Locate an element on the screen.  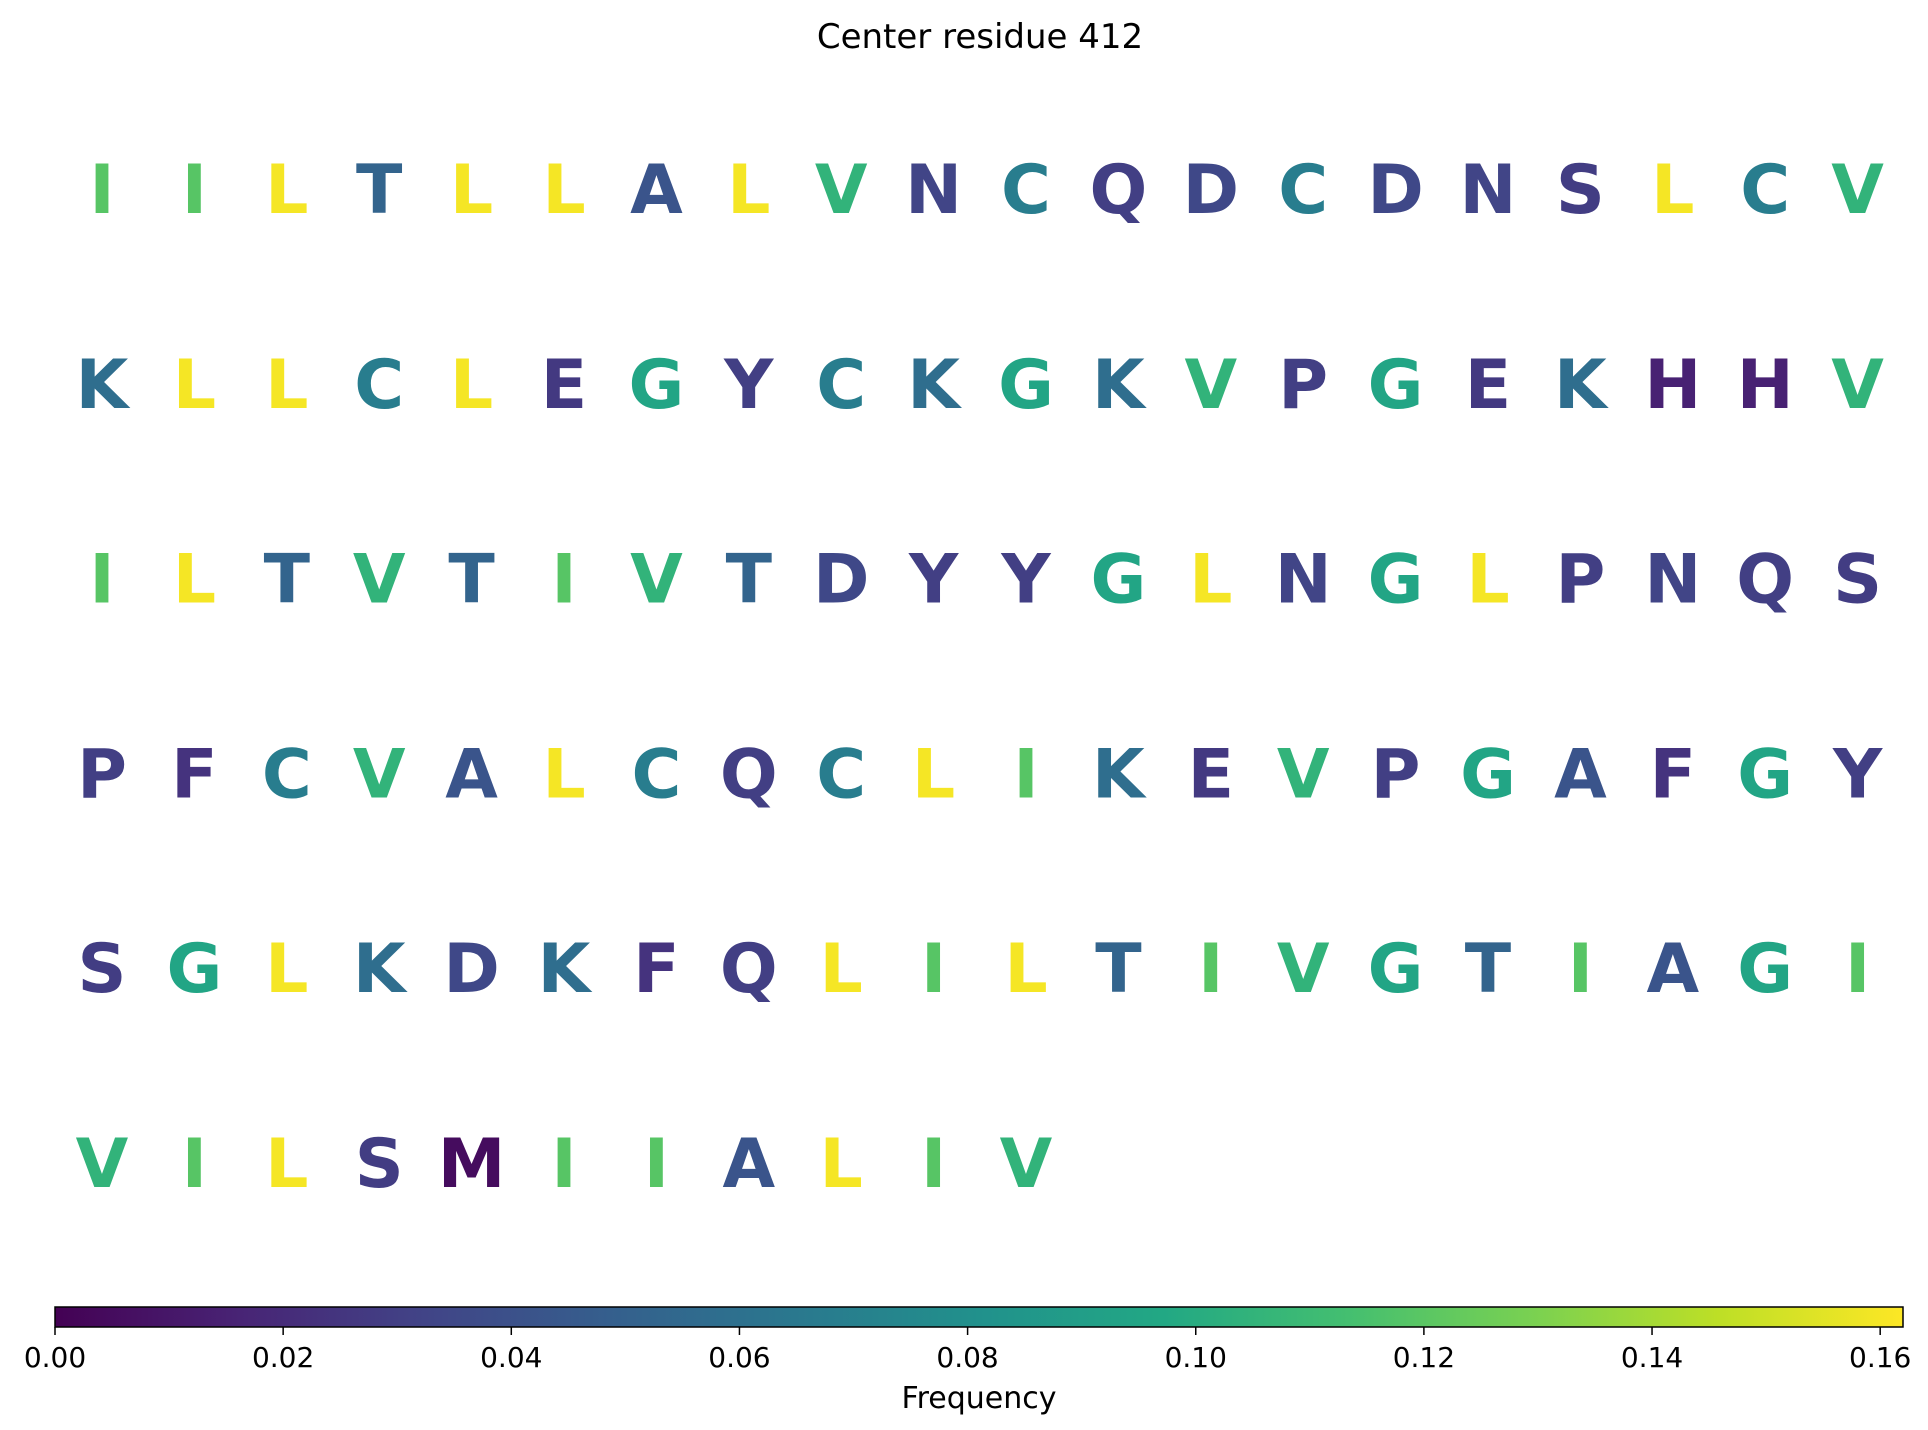
colorbar-ticks: 0.00 0.02 0.04 0.06 0.08 0.10 0.12 0.14 0.16 is located at coordinates (967, 1350).